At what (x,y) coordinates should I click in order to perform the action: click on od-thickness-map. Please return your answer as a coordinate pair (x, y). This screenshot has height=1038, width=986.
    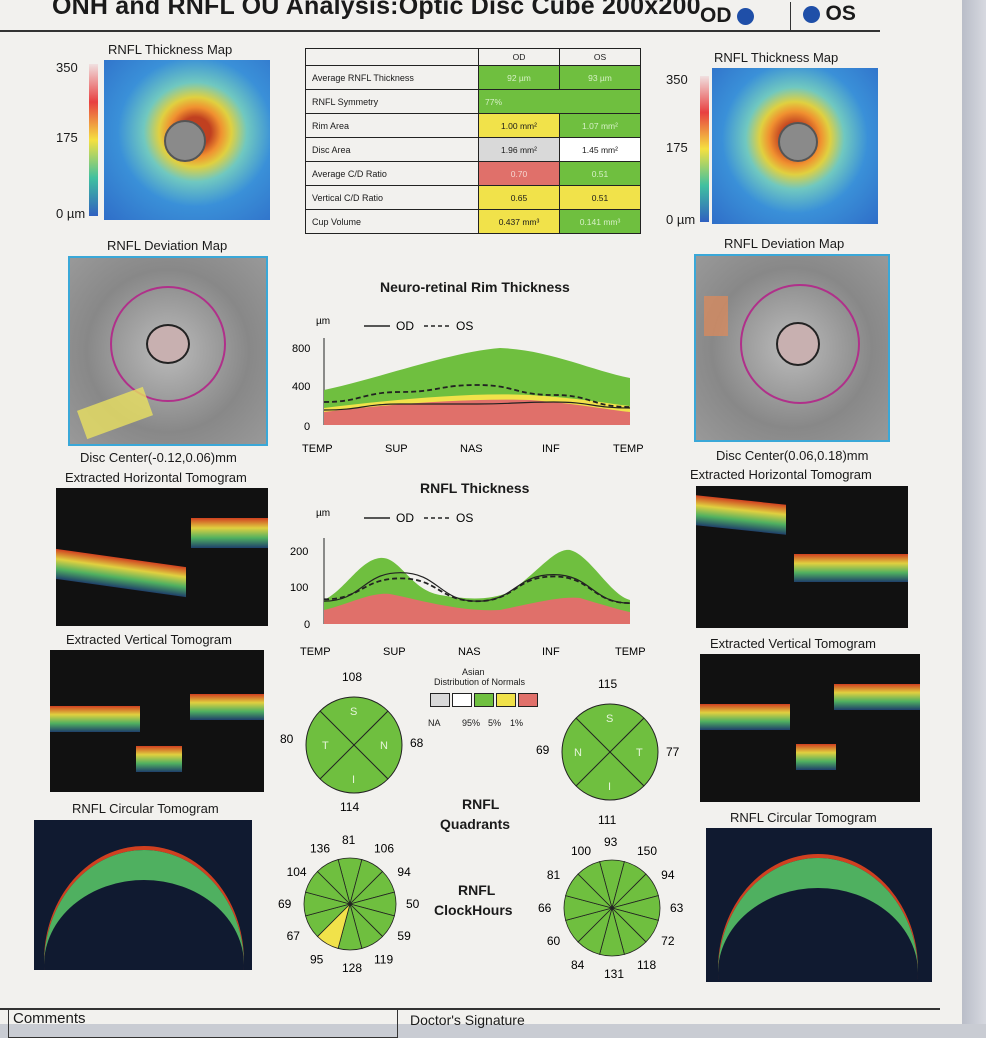
    Looking at the image, I should click on (187, 140).